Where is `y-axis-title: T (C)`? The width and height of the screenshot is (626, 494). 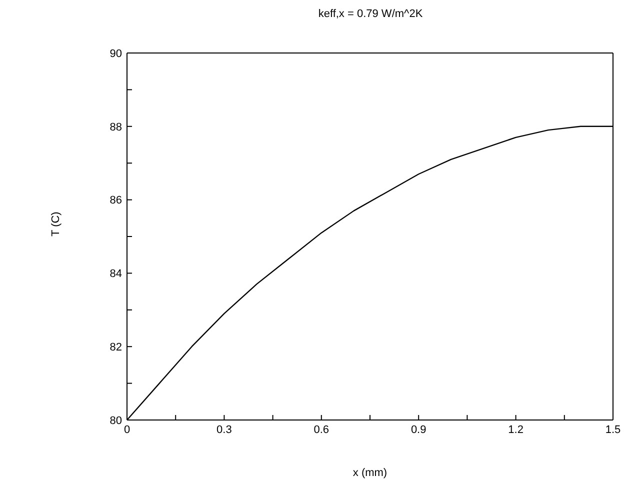
y-axis-title: T (C) is located at coordinates (56, 224).